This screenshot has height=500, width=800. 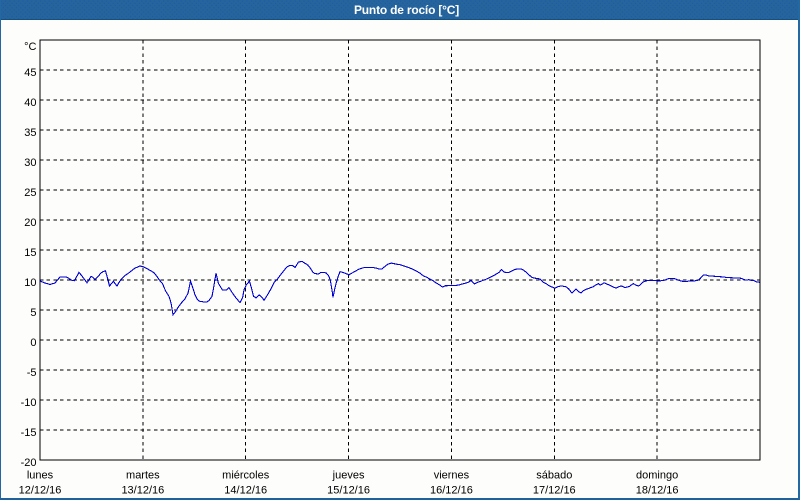 What do you see at coordinates (30, 47) in the screenshot?
I see `svg-text: °C` at bounding box center [30, 47].